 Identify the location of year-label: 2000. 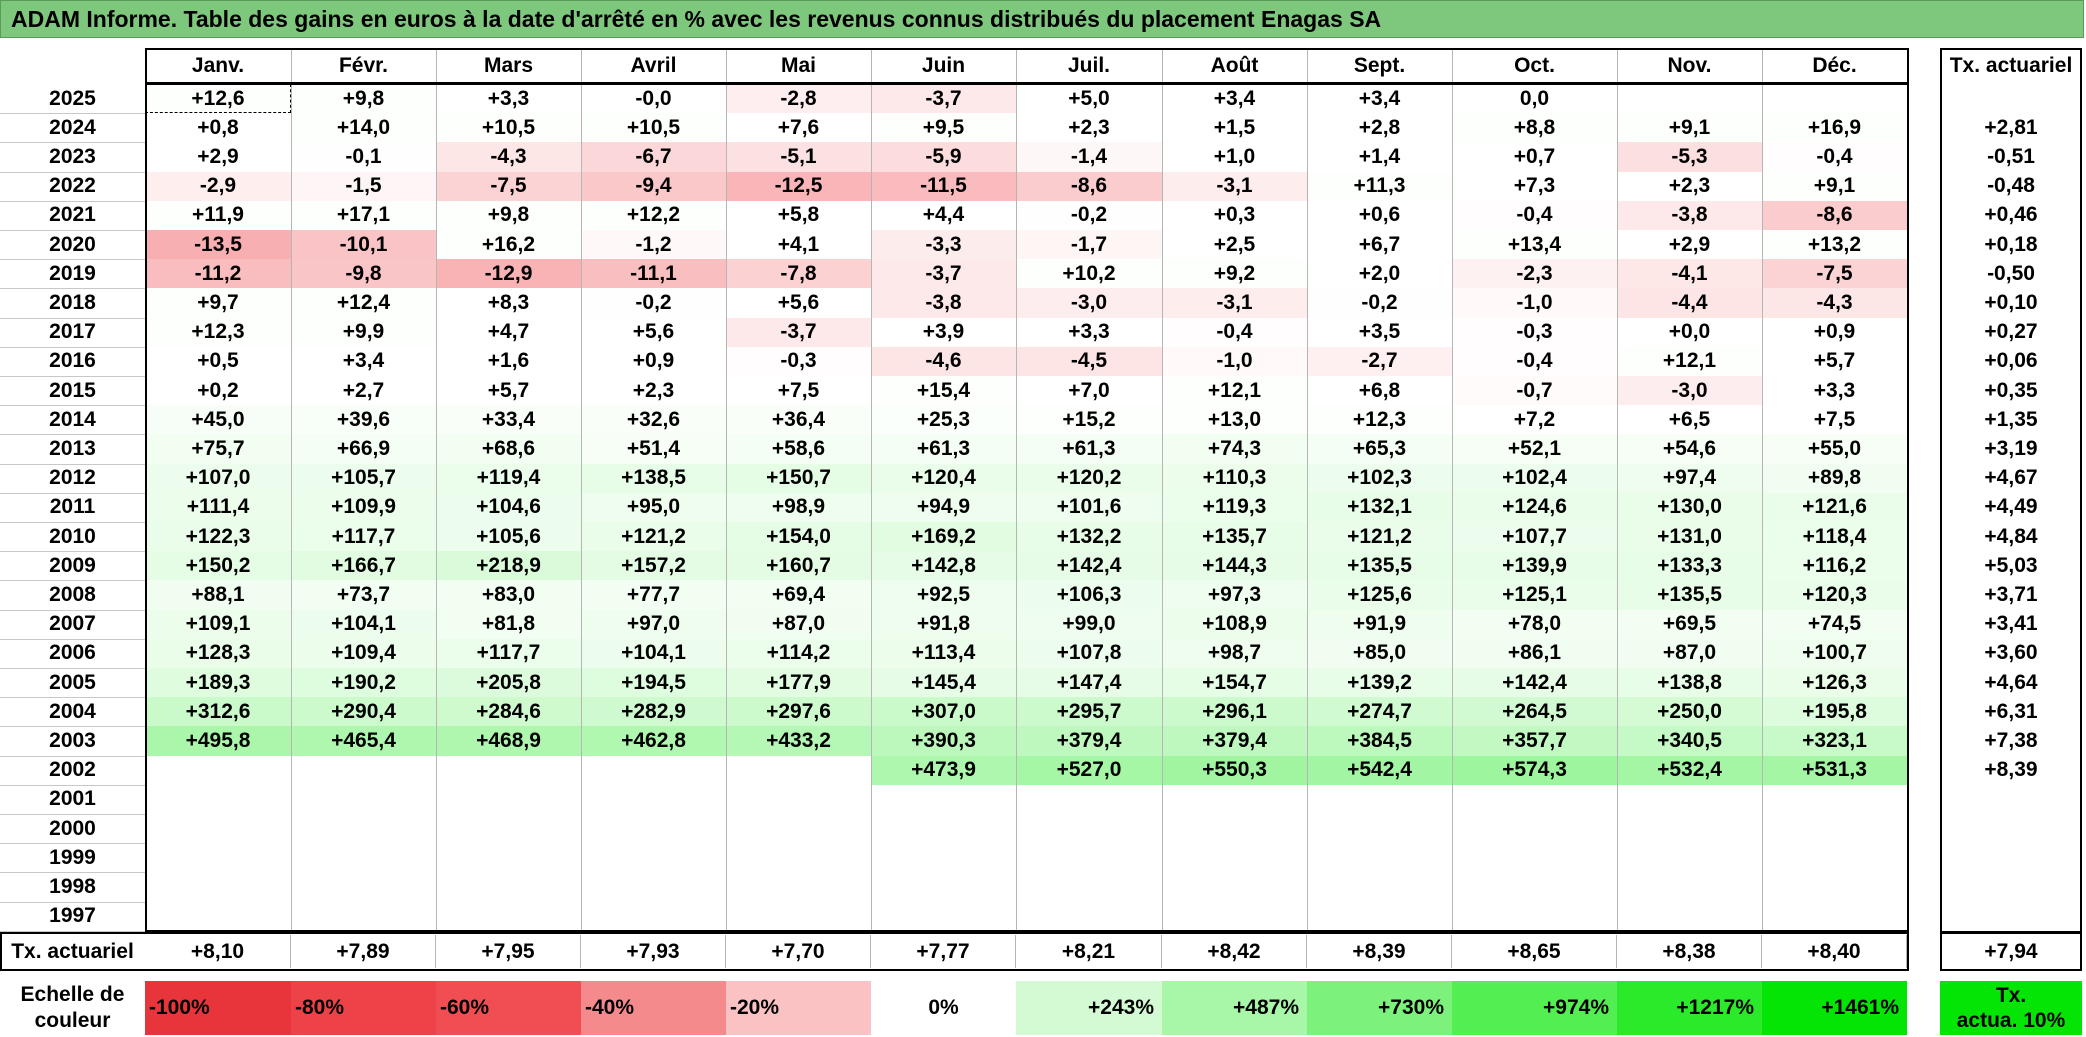
(72, 828).